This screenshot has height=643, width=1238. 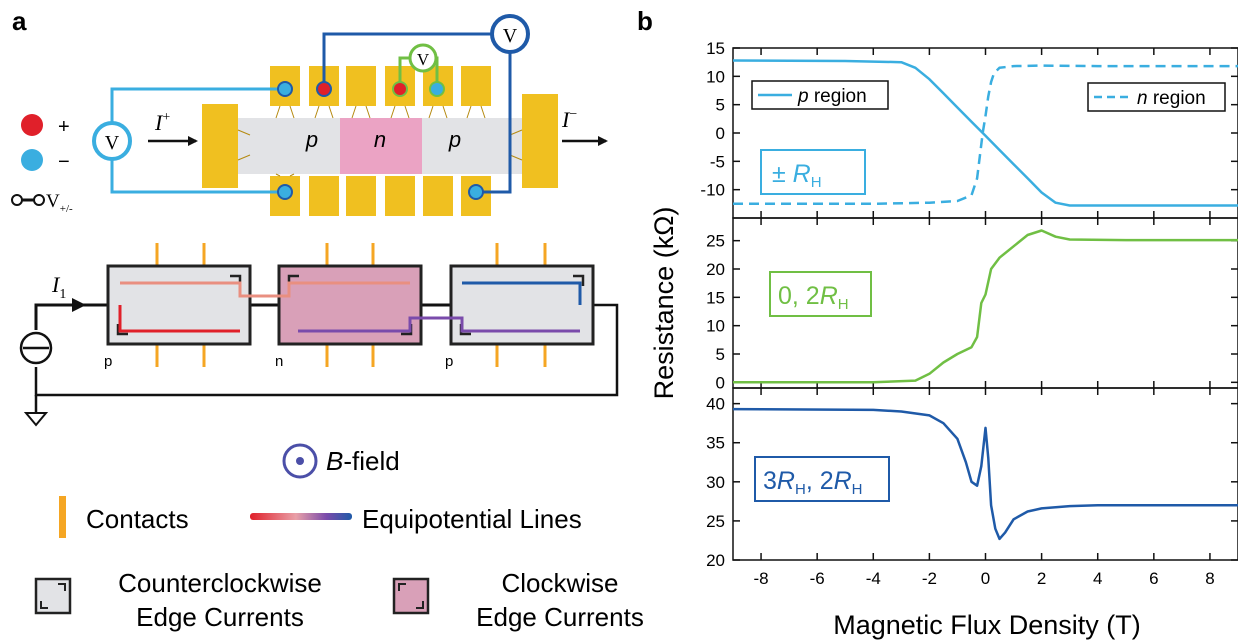 What do you see at coordinates (560, 617) in the screenshot?
I see `legend-cw-line2: Edge Currents` at bounding box center [560, 617].